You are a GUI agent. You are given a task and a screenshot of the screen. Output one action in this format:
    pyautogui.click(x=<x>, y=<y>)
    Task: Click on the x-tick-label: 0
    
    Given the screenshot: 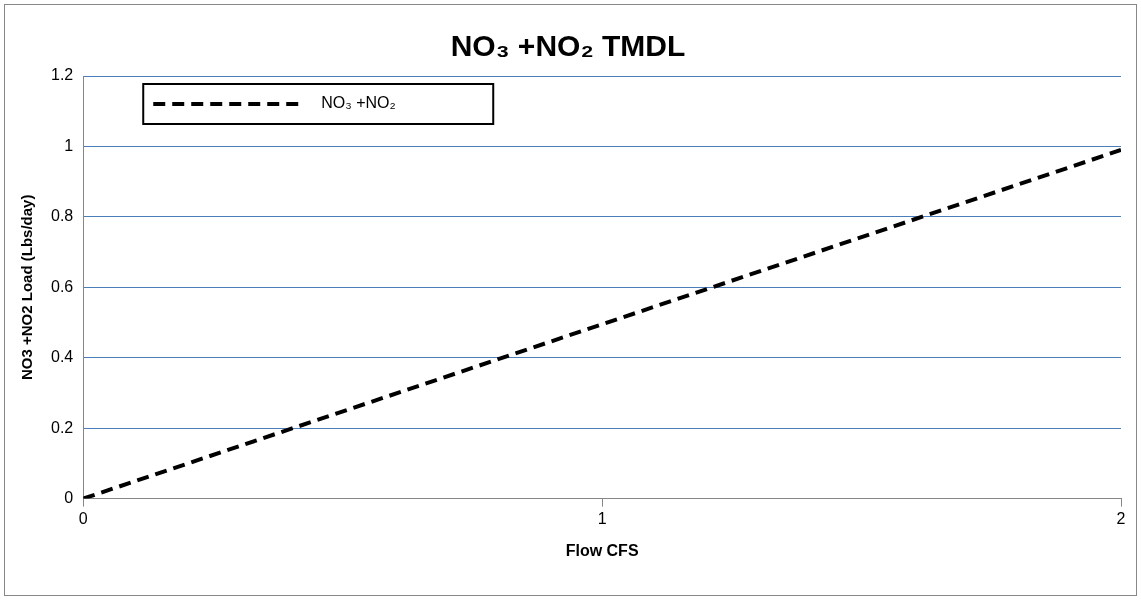 What is the action you would take?
    pyautogui.click(x=83, y=518)
    